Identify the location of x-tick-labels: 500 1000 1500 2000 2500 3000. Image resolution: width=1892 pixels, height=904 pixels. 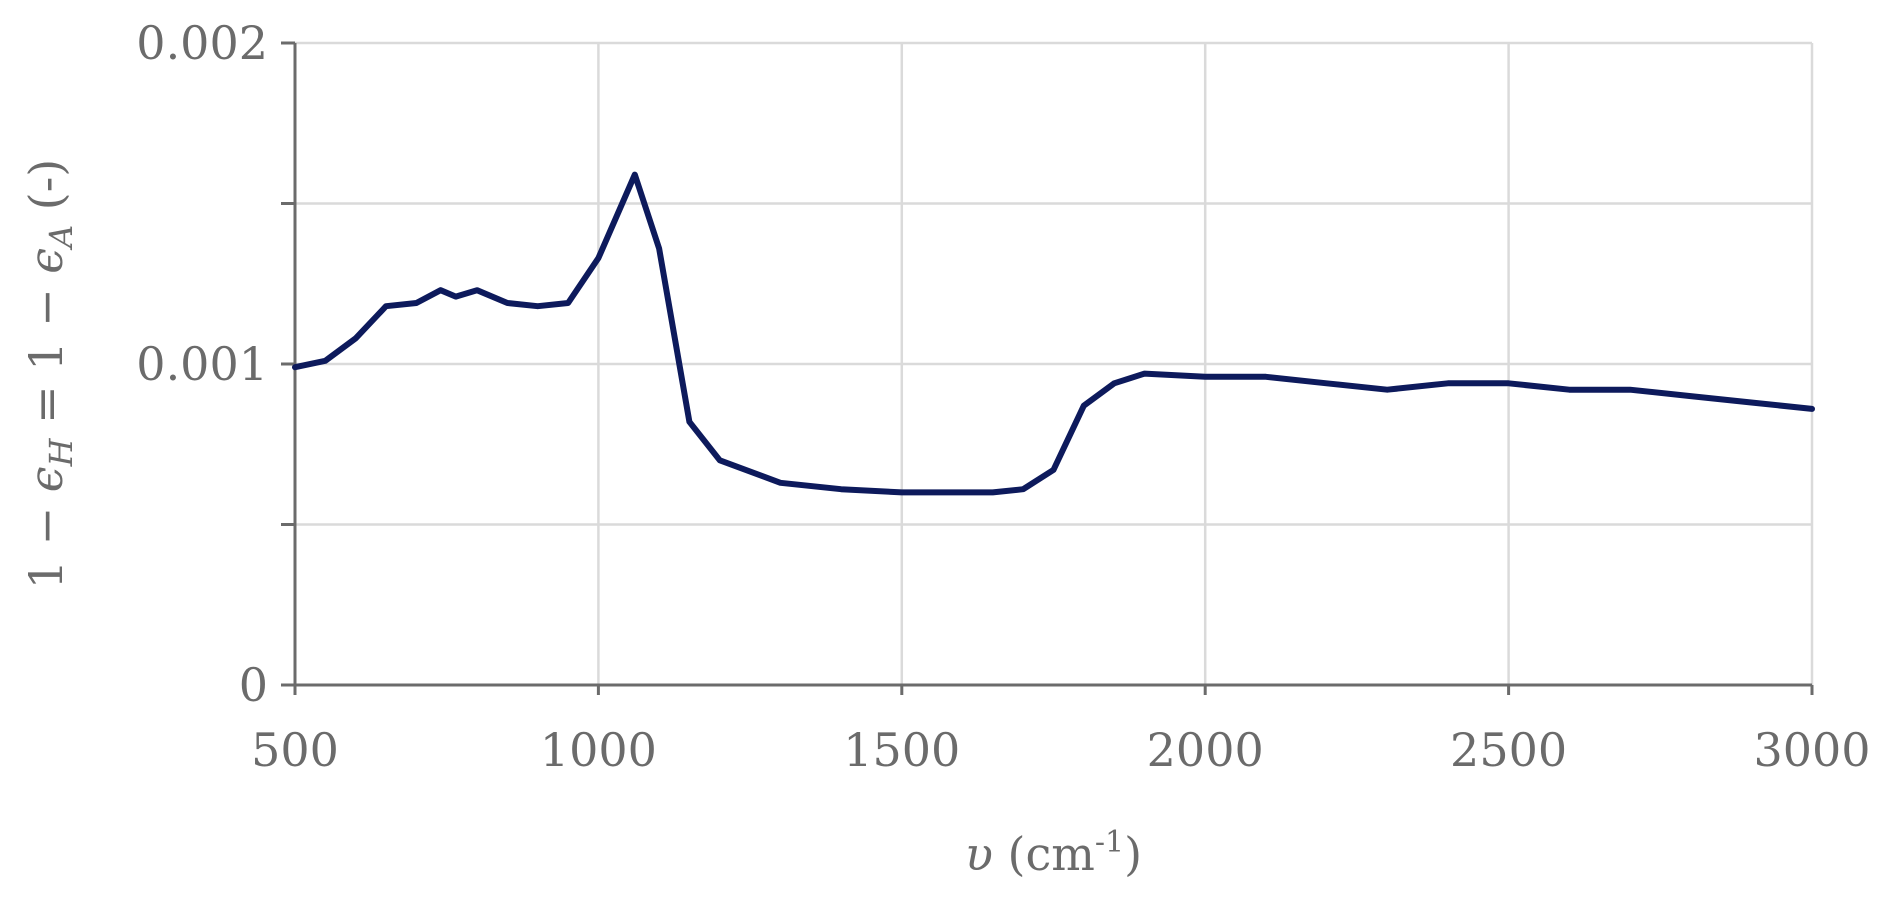
(1060, 750).